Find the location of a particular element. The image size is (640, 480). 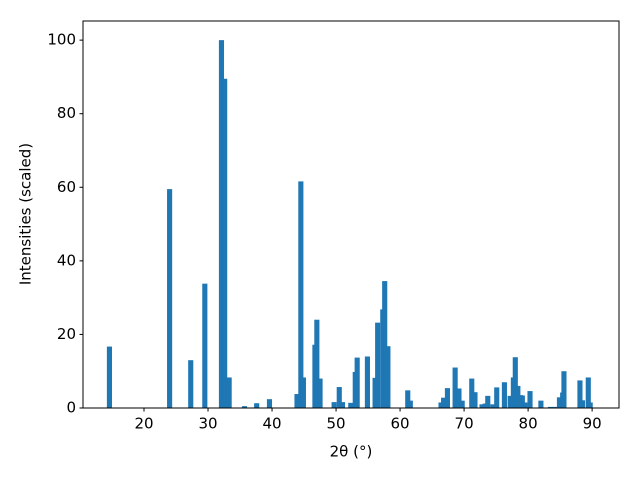

y-axis-label: Intensities (scaled) is located at coordinates (26, 214).